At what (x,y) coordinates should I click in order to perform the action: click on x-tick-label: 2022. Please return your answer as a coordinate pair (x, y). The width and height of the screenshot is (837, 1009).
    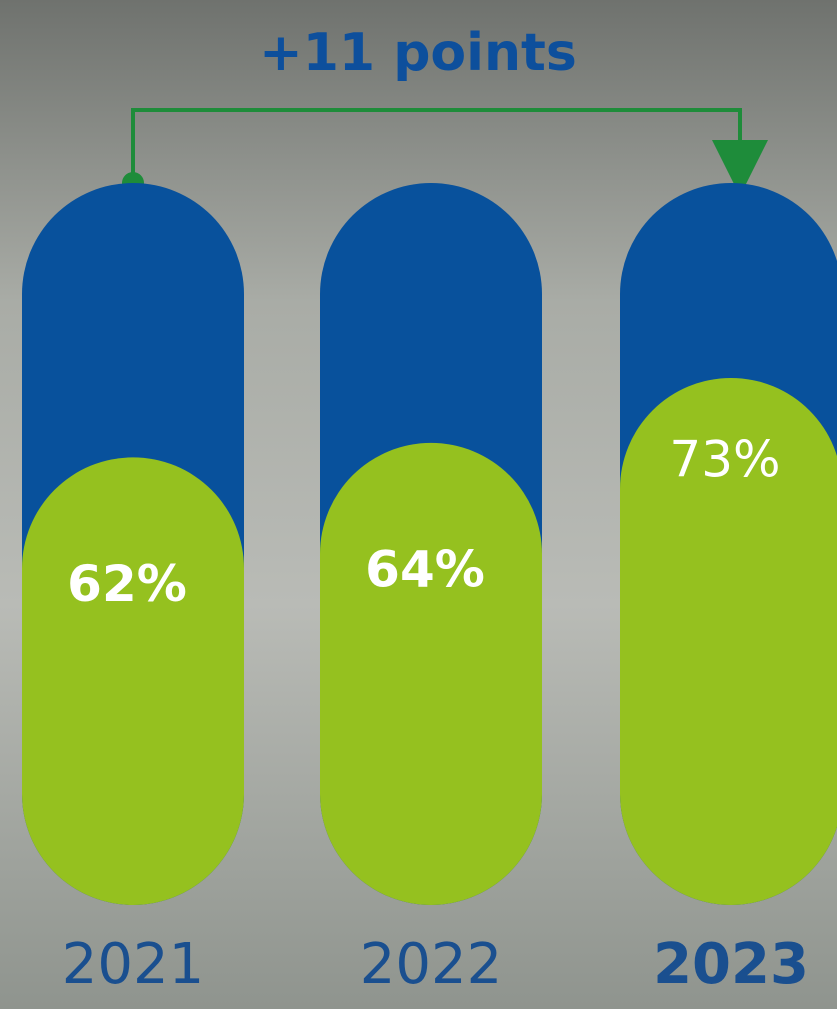
    Looking at the image, I should click on (431, 964).